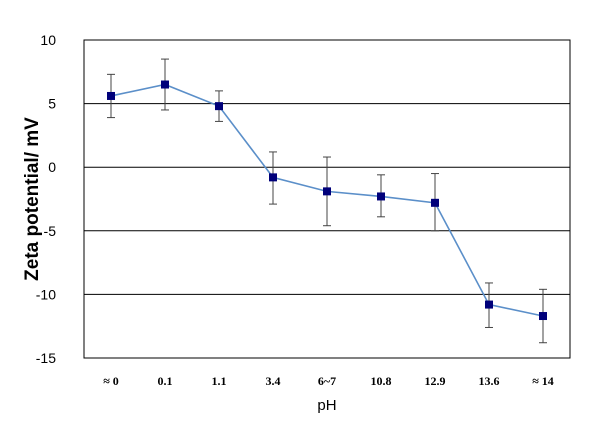  I want to click on y-tick-label: 0, so click(52, 167).